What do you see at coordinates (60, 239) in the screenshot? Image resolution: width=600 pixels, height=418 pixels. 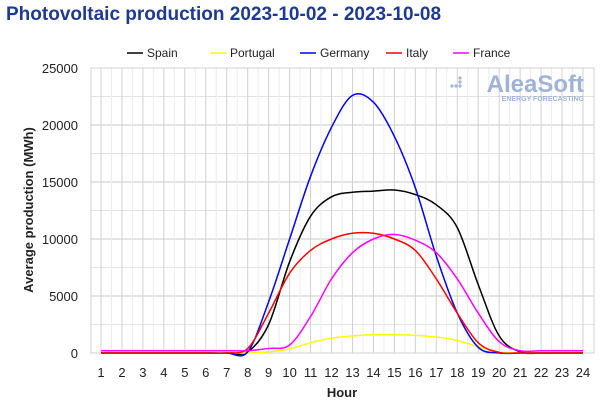 I see `y-tick-label: 10000` at bounding box center [60, 239].